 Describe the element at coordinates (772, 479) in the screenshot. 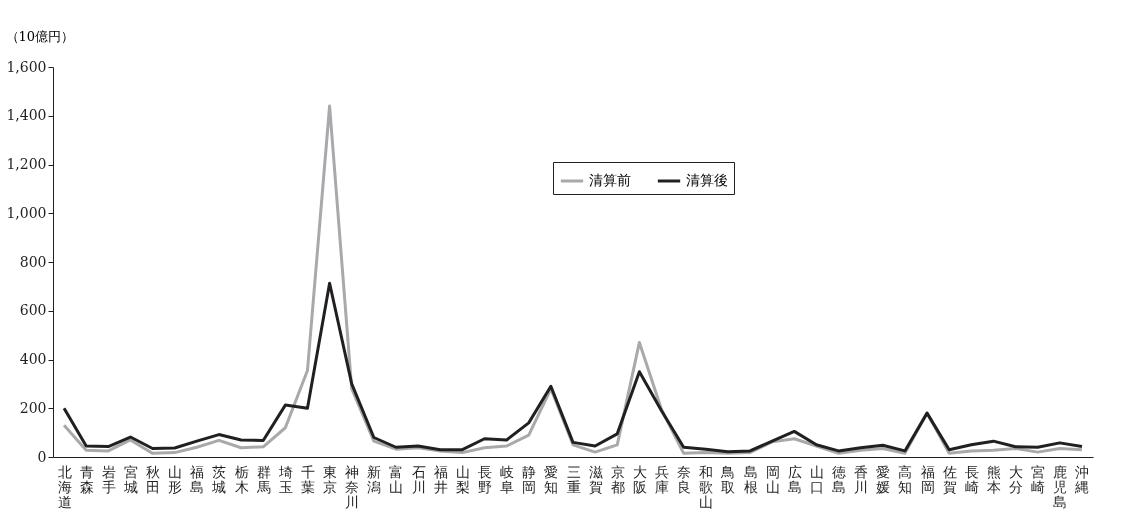

I see `x-tick-label: 岡山` at that location.